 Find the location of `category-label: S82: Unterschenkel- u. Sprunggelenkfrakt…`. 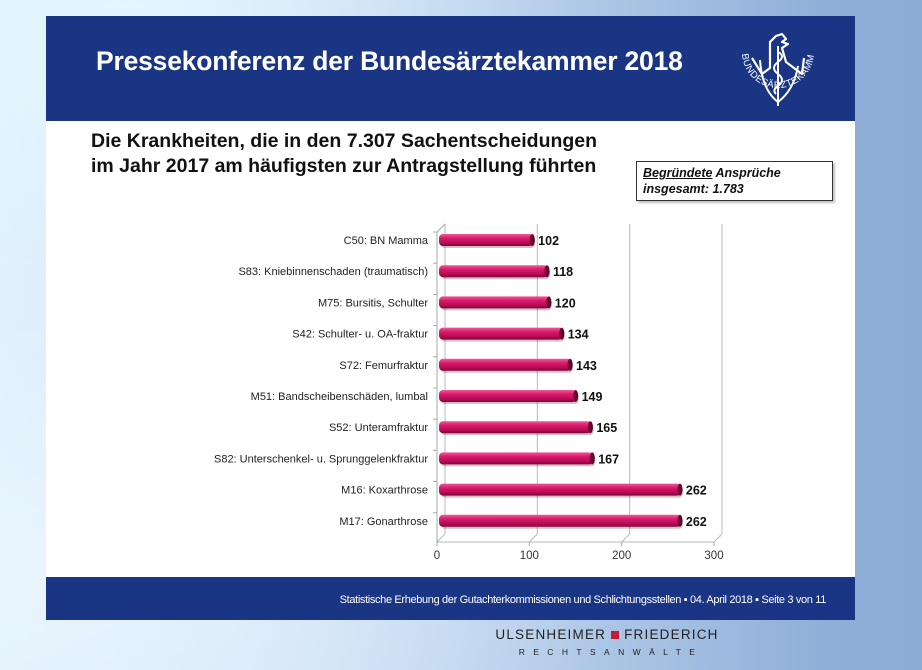

category-label: S82: Unterschenkel- u. Sprunggelenkfrakt… is located at coordinates (321, 459).